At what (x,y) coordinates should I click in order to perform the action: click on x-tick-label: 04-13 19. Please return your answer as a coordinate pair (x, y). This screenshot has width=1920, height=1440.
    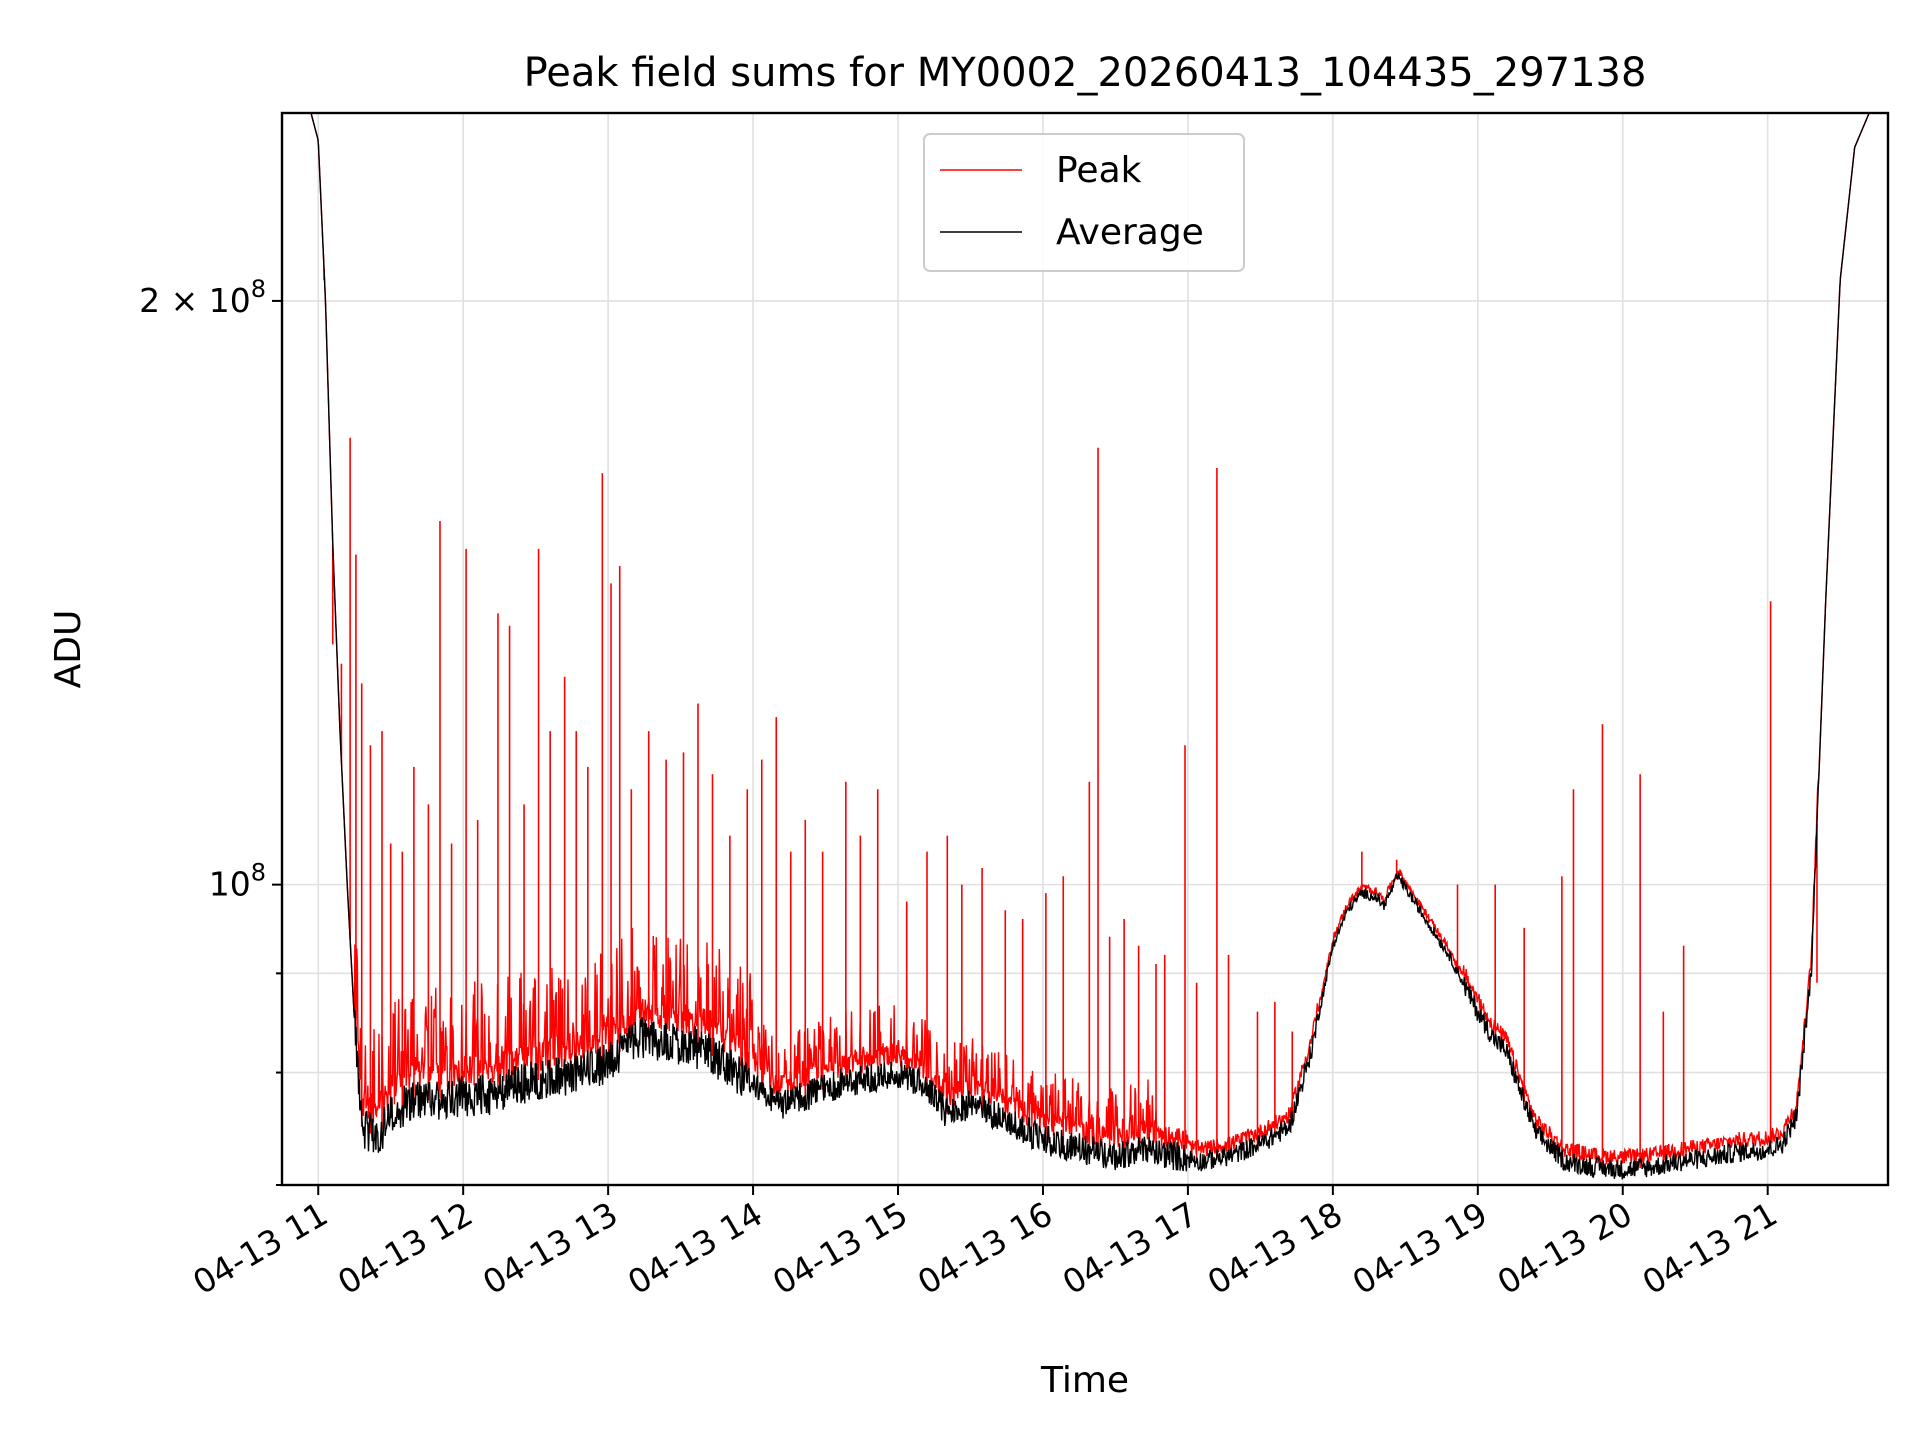
    Looking at the image, I should click on (1420, 1248).